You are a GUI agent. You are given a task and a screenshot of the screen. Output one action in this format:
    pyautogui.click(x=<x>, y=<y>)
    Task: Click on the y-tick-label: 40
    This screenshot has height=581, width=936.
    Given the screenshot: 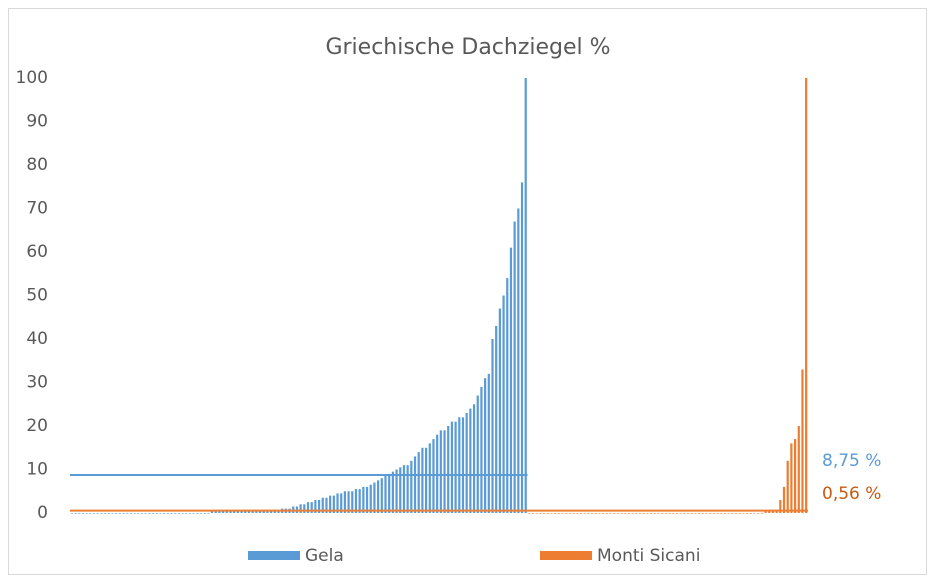 What is the action you would take?
    pyautogui.click(x=37, y=339)
    